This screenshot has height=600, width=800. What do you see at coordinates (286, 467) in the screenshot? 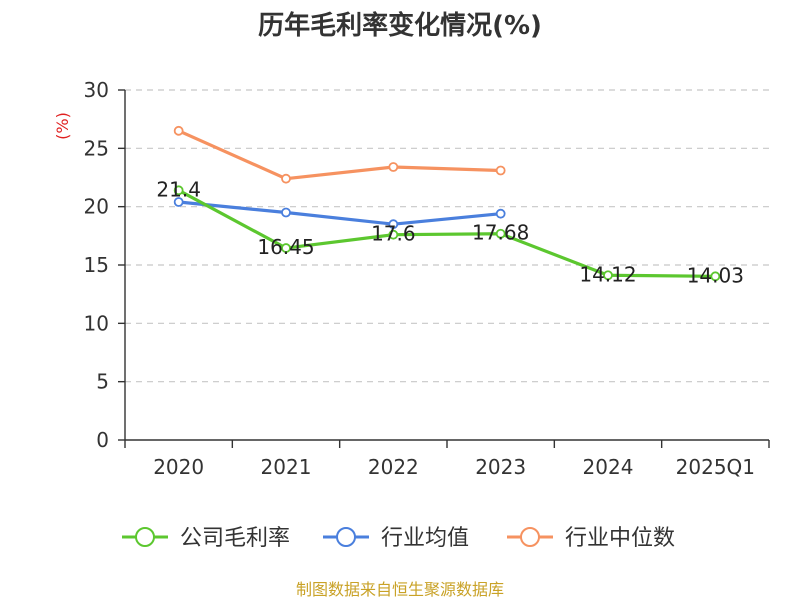
I see `x-tick-label: 2021` at bounding box center [286, 467].